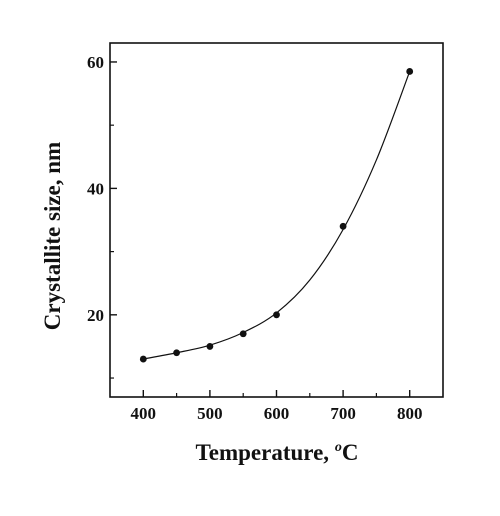 The width and height of the screenshot is (500, 516). Describe the element at coordinates (144, 413) in the screenshot. I see `x-tick-label-400: 400` at that location.